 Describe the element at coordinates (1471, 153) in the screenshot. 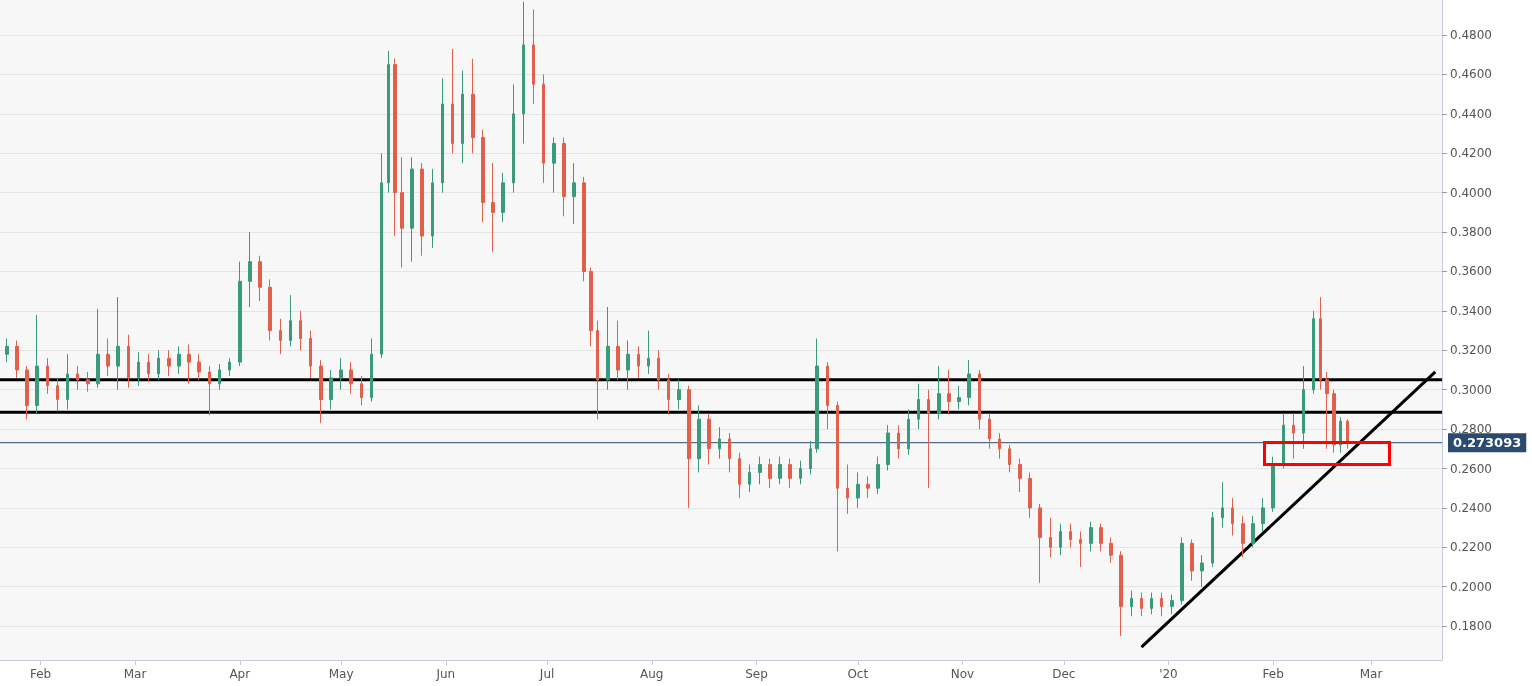

I see `y-tick-label: 0.4200` at that location.